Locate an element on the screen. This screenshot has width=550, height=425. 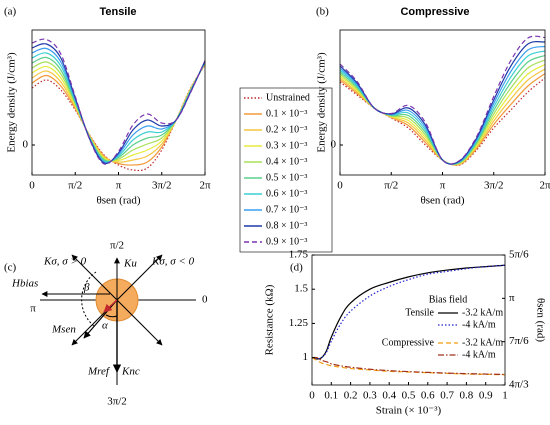
legend-label: Unstrained is located at coordinates (288, 97).